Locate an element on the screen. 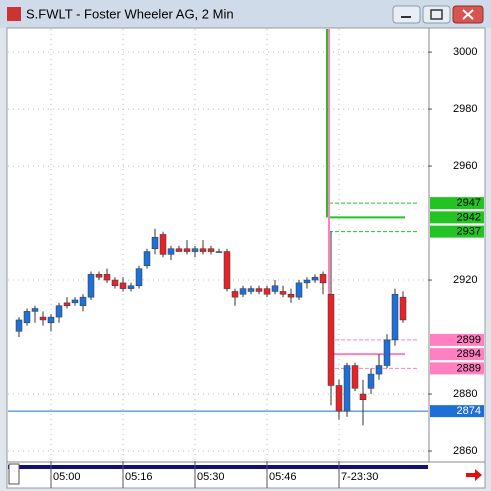 Image resolution: width=491 pixels, height=491 pixels. y-tick-label: 2880 is located at coordinates (465, 394).